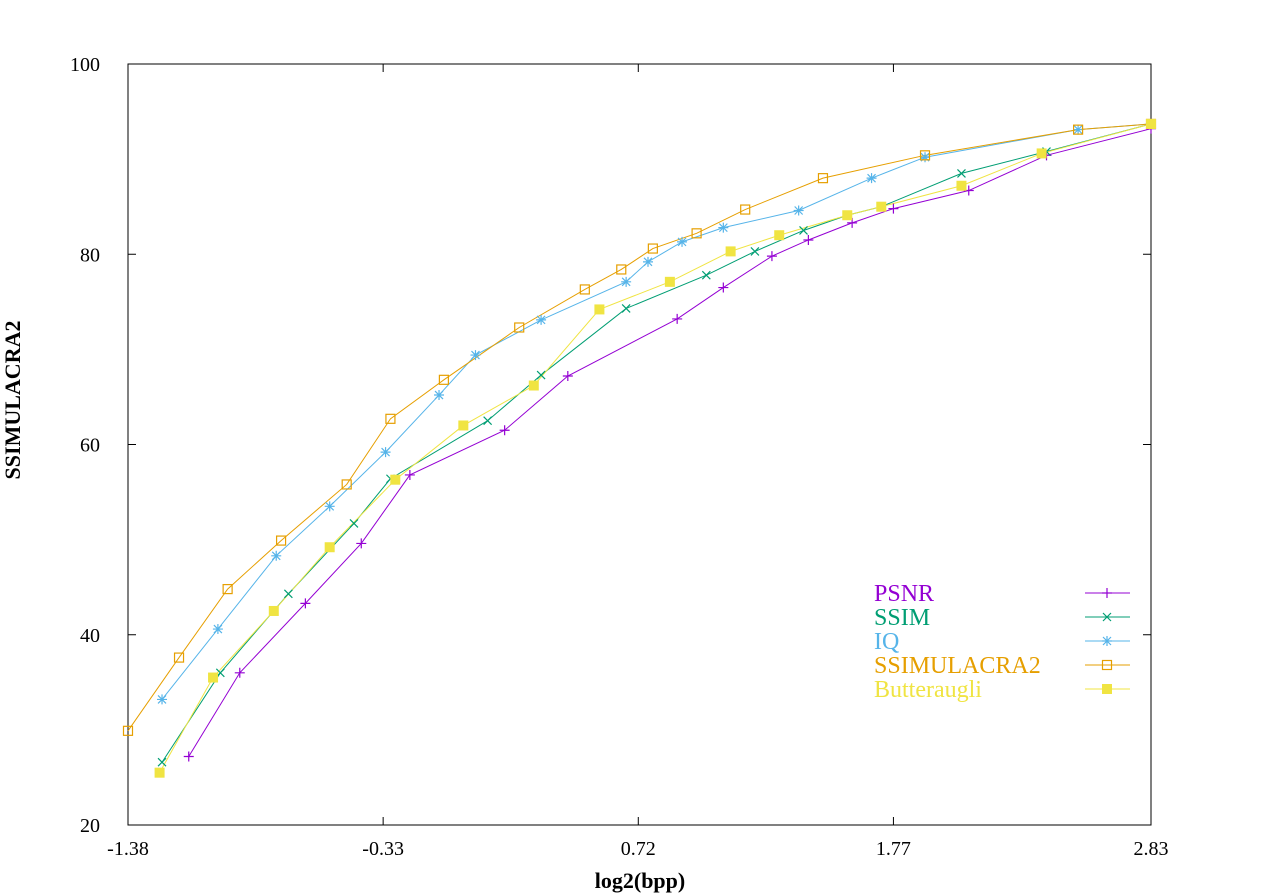 The width and height of the screenshot is (1280, 896). Describe the element at coordinates (928, 690) in the screenshot. I see `legend-label-butteraugli: Butteraugli` at that location.